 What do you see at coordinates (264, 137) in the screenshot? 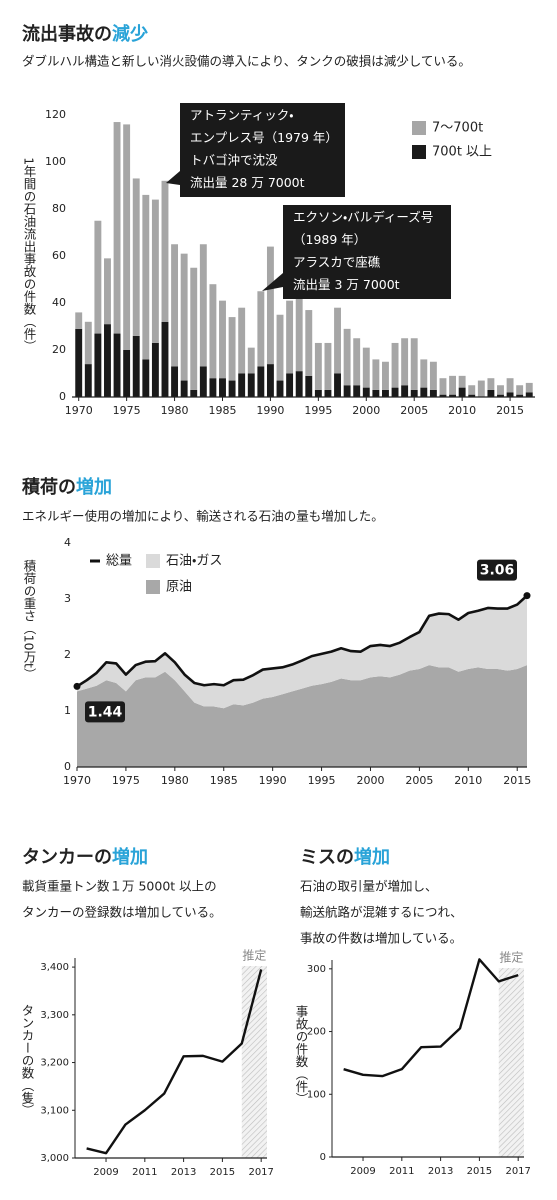
I see `callout-text: エンプレス号（1979 年）` at bounding box center [264, 137].